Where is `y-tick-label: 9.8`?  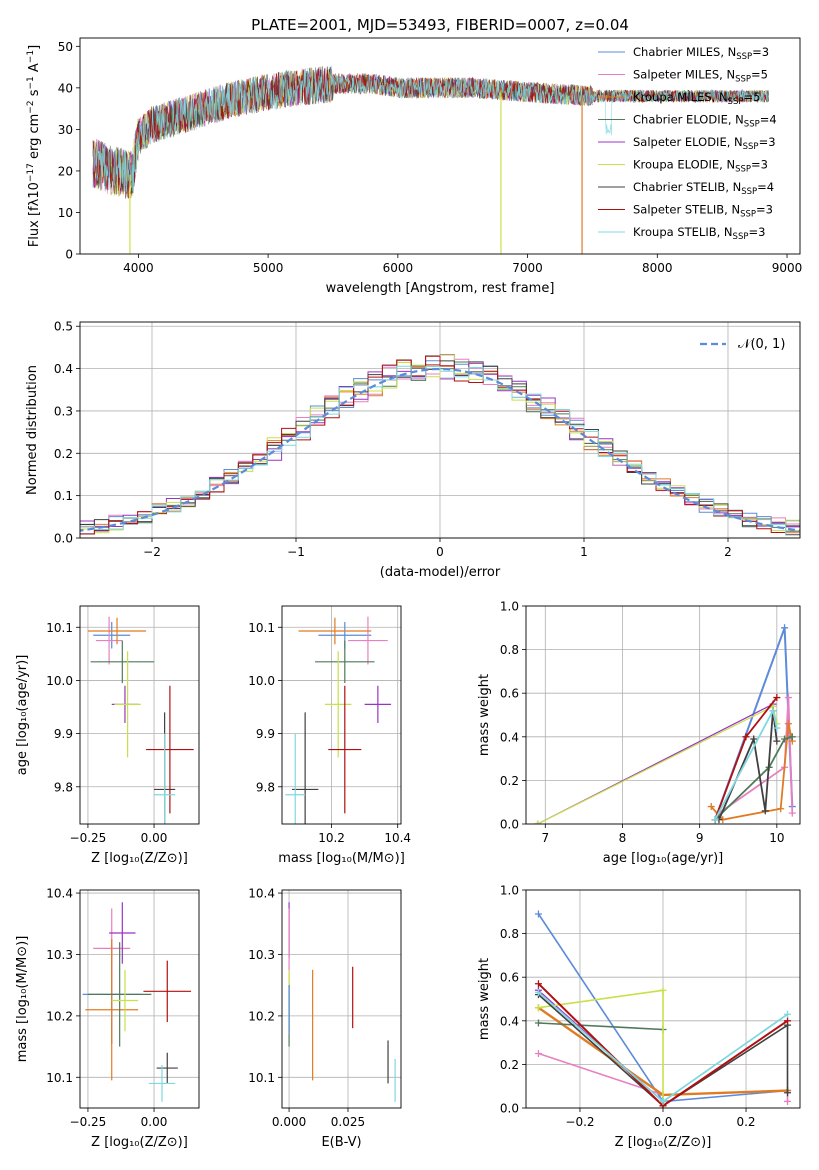
y-tick-label: 9.8 is located at coordinates (265, 787).